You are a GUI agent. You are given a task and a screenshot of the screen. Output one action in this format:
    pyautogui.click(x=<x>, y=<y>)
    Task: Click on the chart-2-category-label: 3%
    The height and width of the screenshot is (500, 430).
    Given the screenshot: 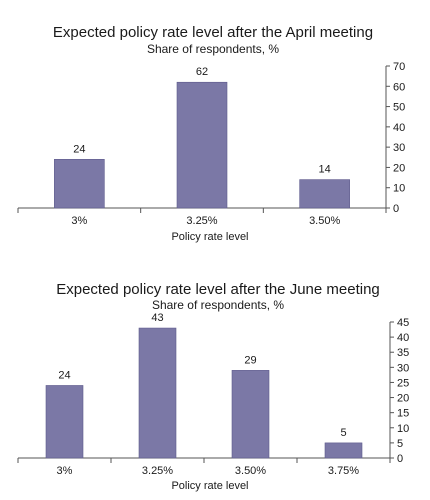 What is the action you would take?
    pyautogui.click(x=65, y=471)
    